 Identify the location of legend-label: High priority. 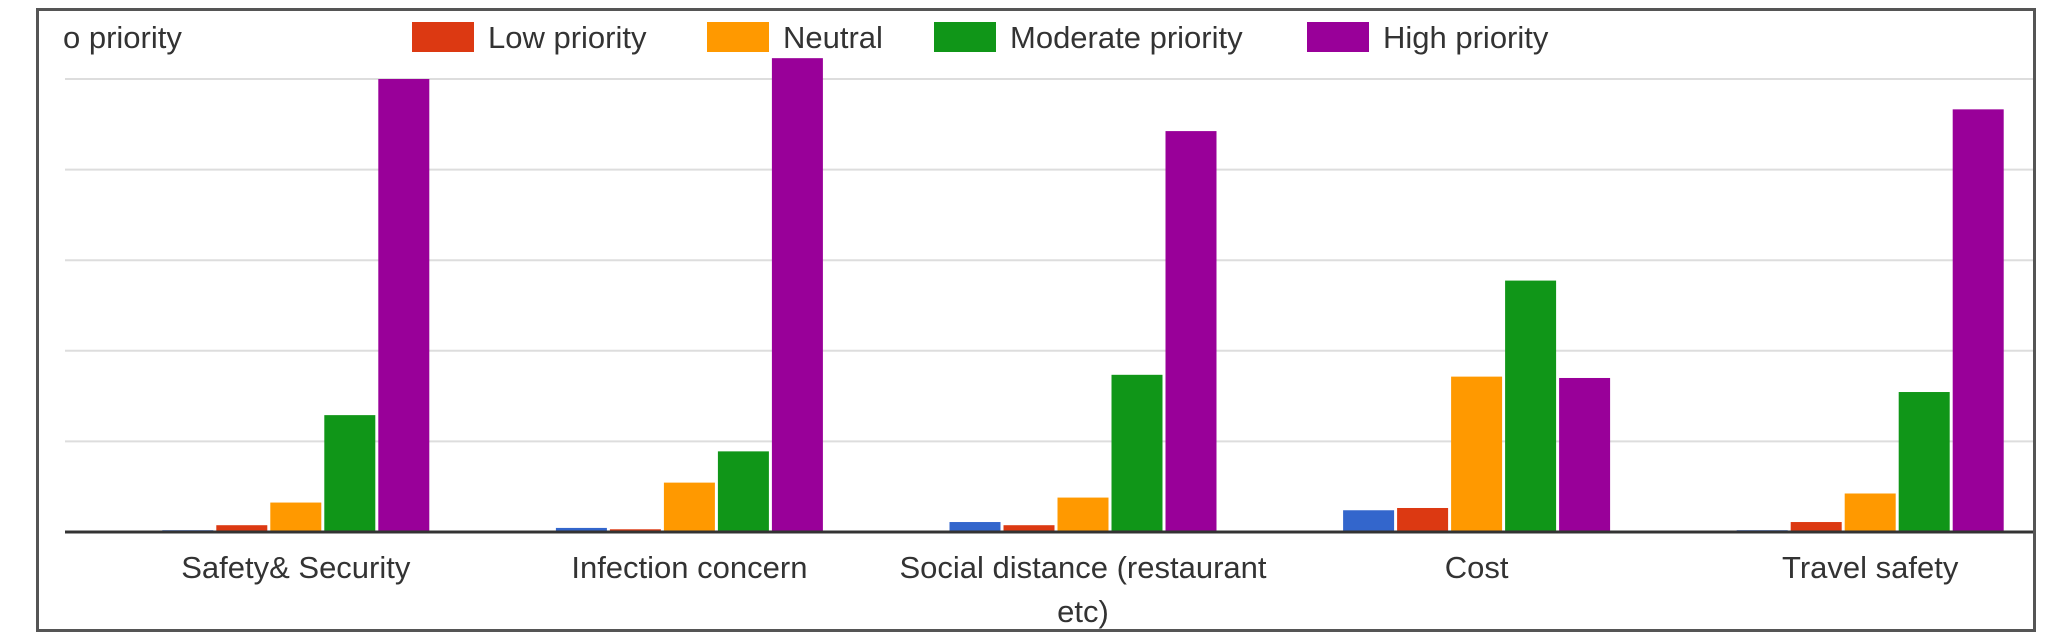
(1466, 37).